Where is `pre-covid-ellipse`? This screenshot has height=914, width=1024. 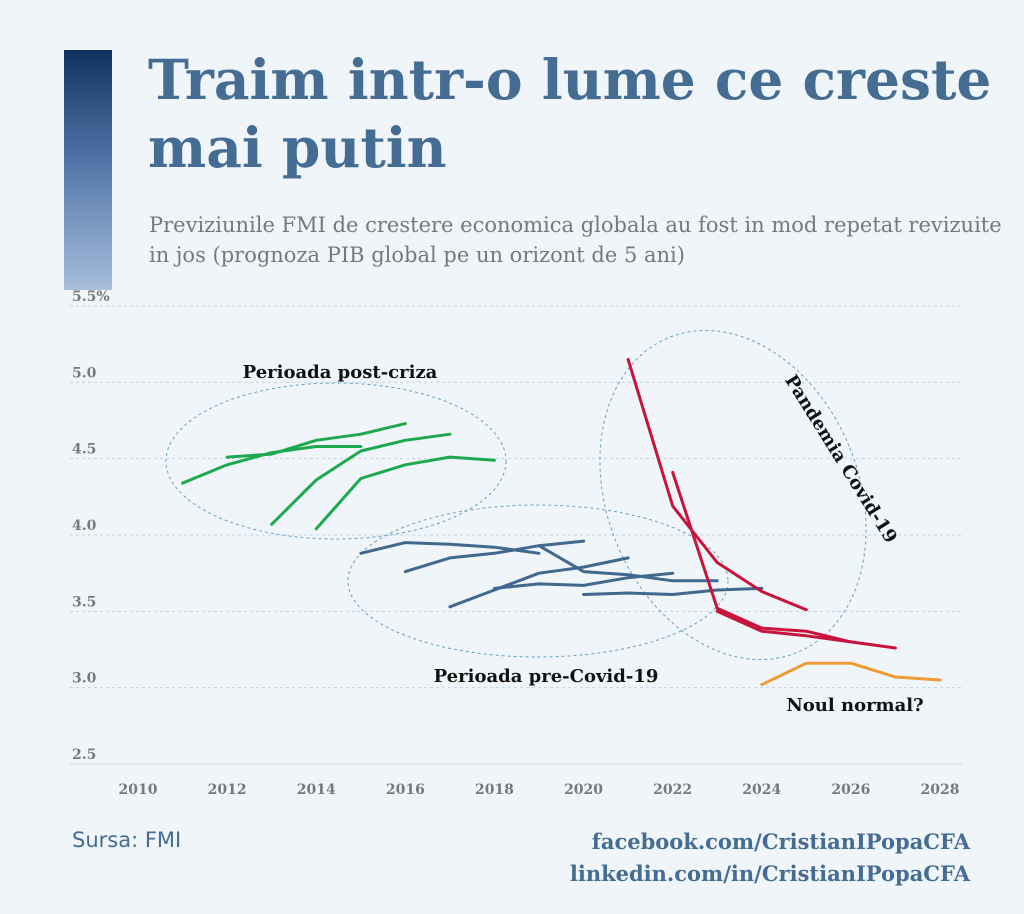 pre-covid-ellipse is located at coordinates (538, 581).